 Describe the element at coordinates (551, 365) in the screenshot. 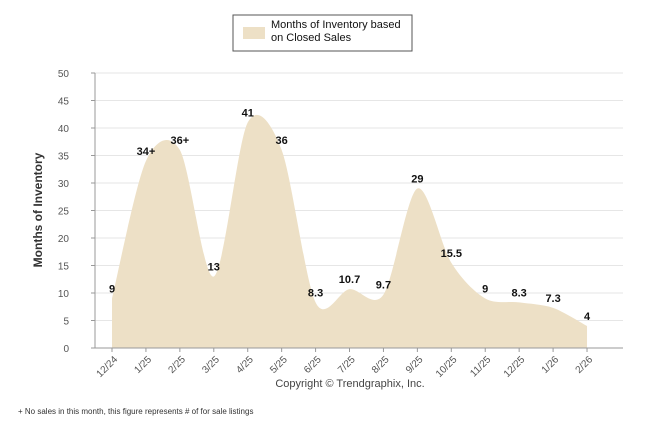

I see `x-tick-label: 1/26` at that location.